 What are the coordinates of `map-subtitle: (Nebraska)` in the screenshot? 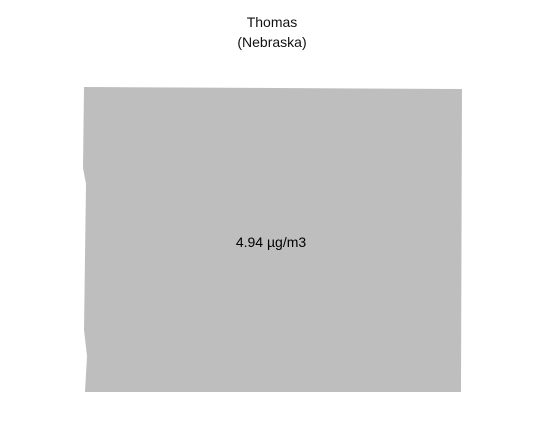 It's located at (272, 42).